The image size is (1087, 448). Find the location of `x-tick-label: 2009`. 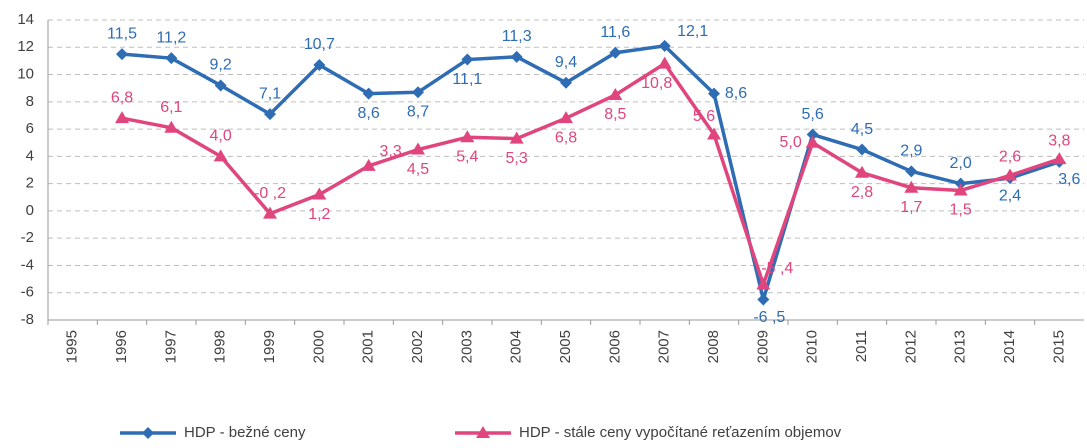

x-tick-label: 2009 is located at coordinates (762, 346).